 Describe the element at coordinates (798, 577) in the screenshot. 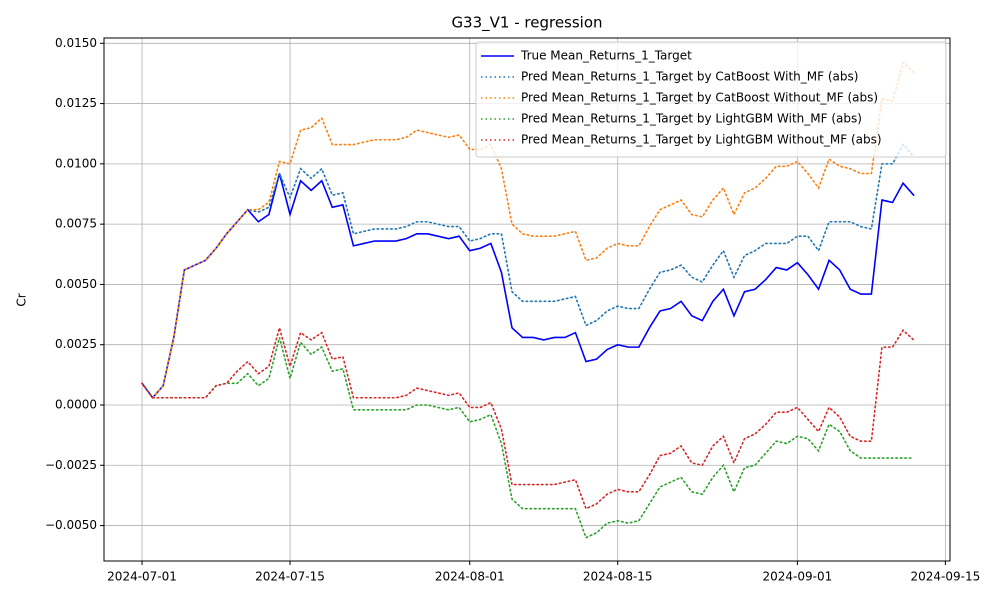

I see `x-tick-label: 2024-09-01` at that location.